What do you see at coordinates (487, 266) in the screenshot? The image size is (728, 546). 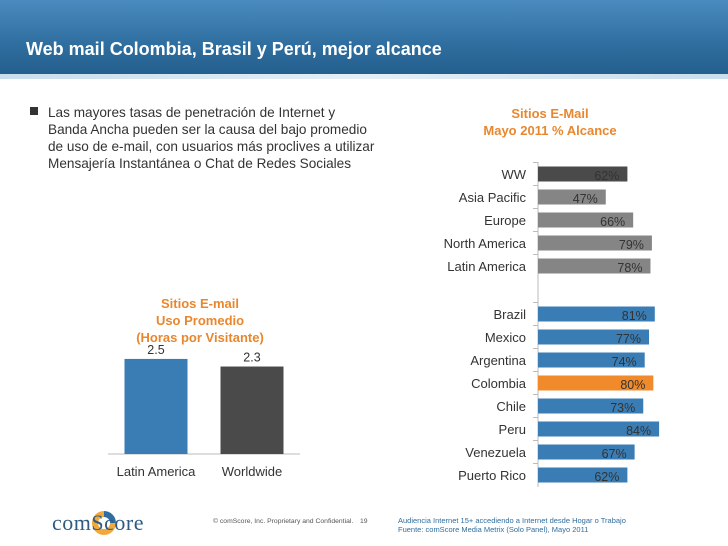 I see `right-chart-category-label: Latin America` at bounding box center [487, 266].